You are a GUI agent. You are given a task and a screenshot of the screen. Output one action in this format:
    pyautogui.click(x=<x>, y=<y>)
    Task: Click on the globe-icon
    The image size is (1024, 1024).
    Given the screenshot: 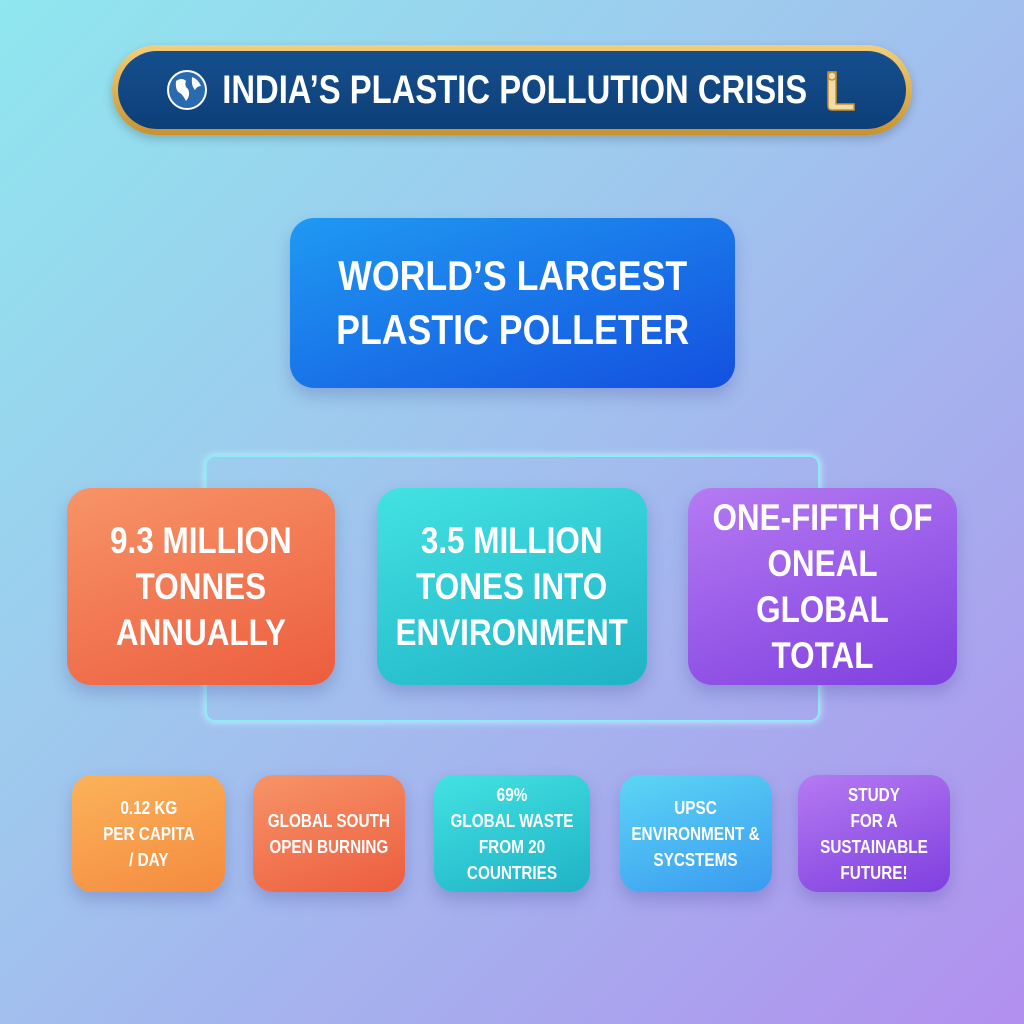 What is the action you would take?
    pyautogui.click(x=187, y=90)
    